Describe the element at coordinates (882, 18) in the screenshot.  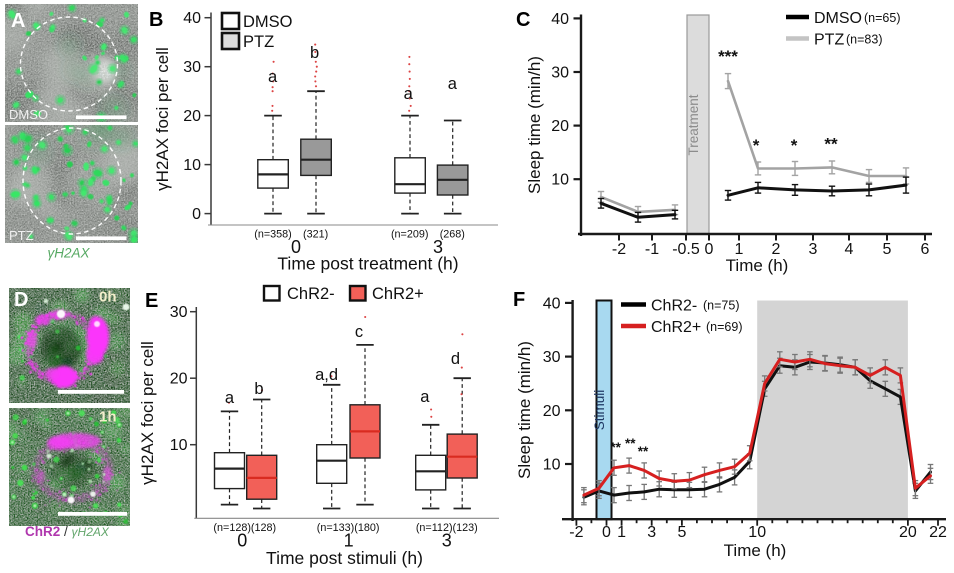
I see `svg-text: (n=65)` at that location.